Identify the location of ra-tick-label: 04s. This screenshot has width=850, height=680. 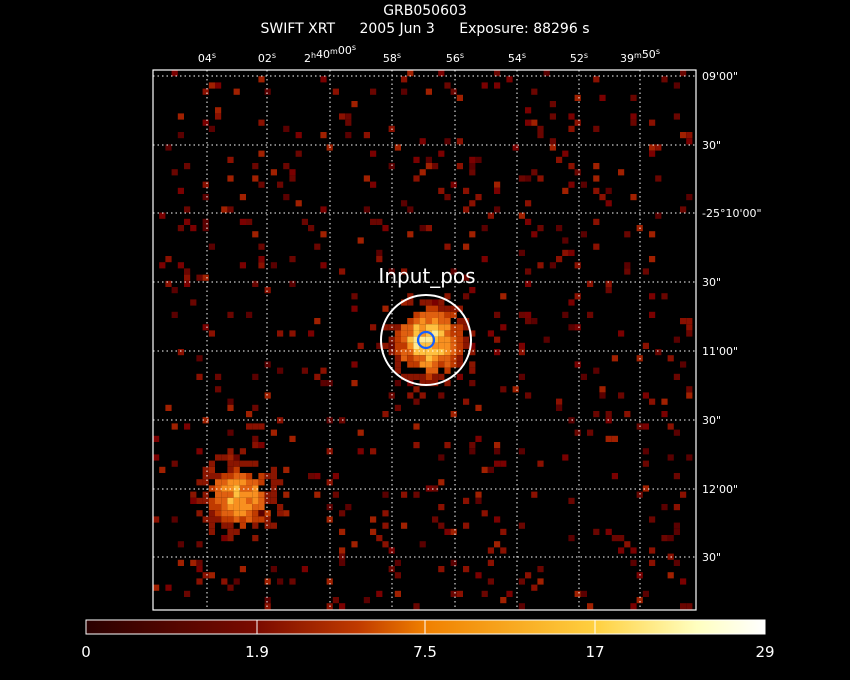
(207, 58).